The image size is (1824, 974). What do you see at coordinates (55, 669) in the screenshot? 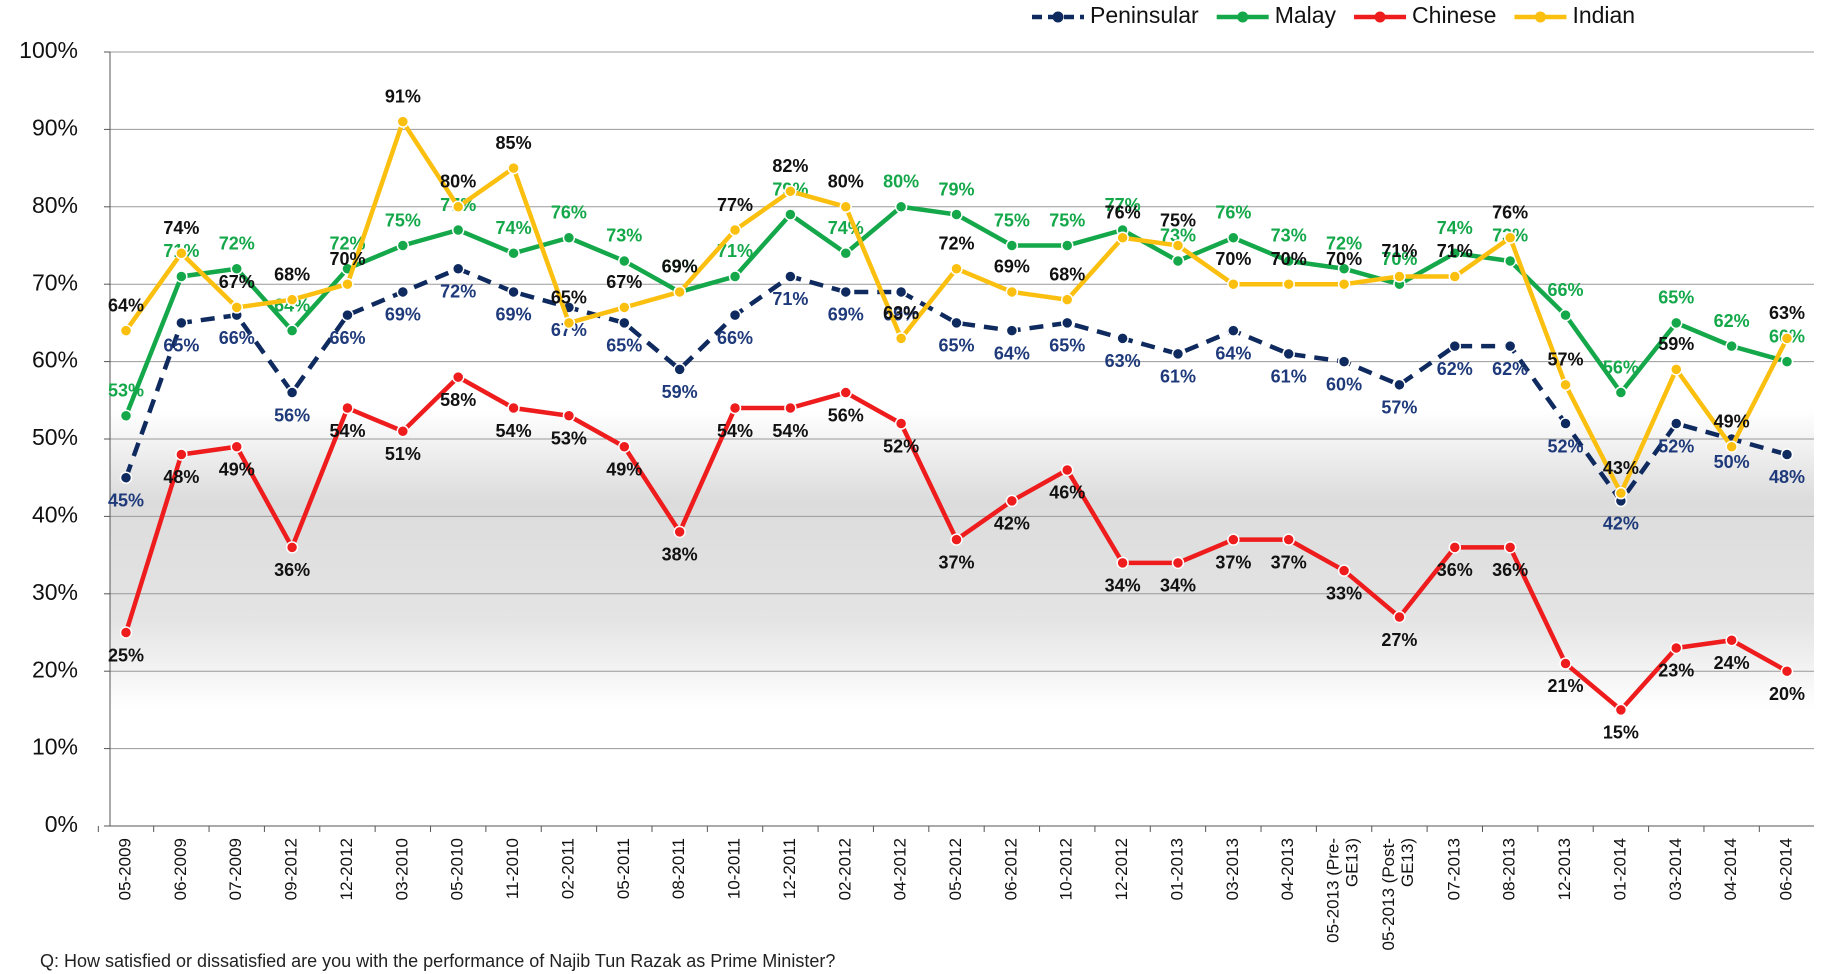
I see `y-tick-label: 20%` at bounding box center [55, 669].